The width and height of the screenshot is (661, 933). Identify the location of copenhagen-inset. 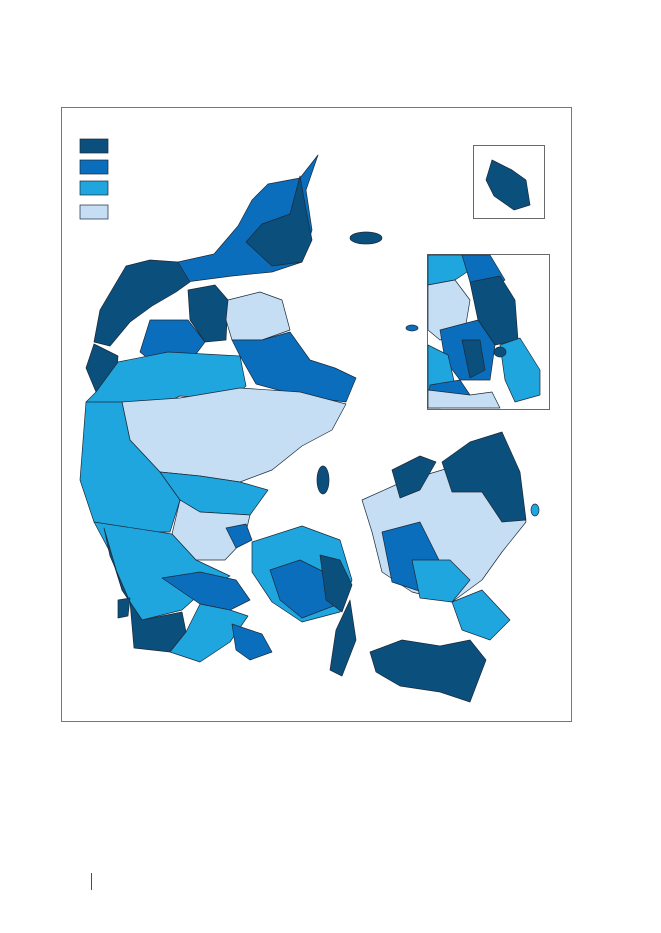
(484, 331).